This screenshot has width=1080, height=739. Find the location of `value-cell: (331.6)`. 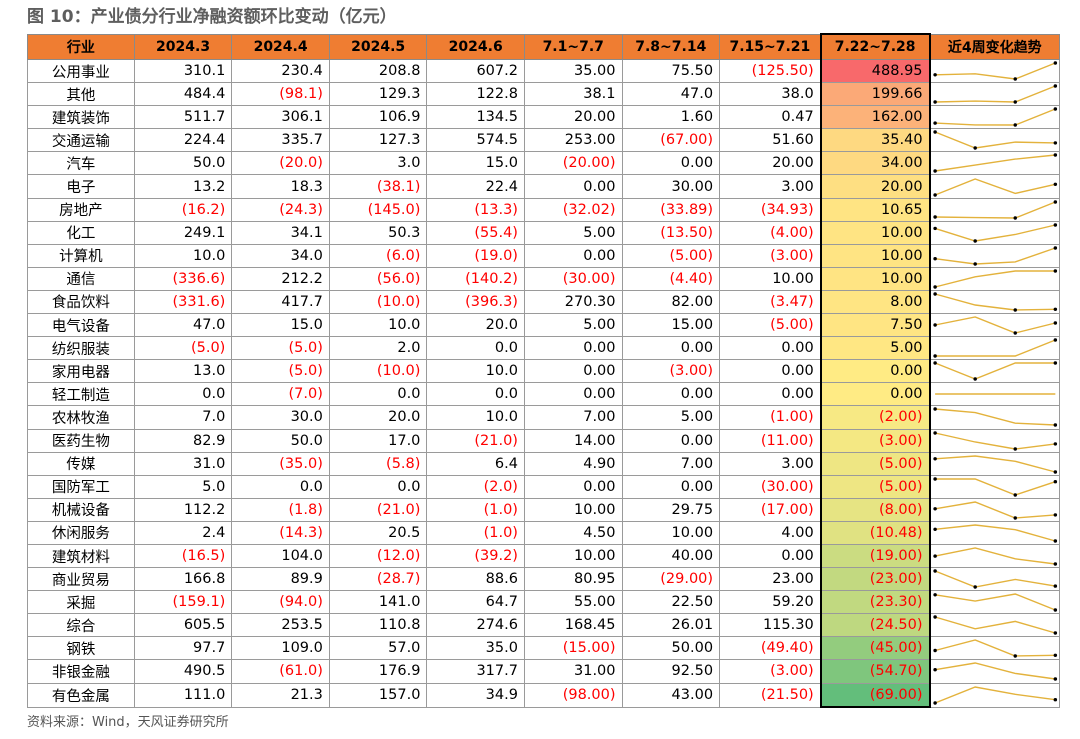

value-cell: (331.6) is located at coordinates (183, 302).